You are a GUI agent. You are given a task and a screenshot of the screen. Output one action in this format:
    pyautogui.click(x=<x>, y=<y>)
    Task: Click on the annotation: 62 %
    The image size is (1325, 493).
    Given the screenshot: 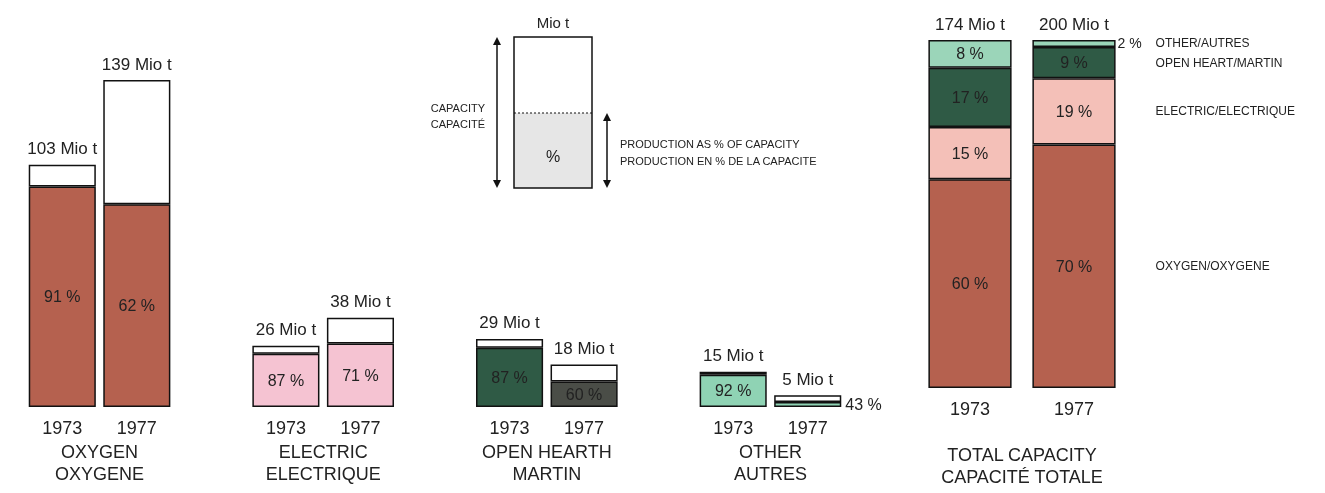 What is the action you would take?
    pyautogui.click(x=137, y=306)
    